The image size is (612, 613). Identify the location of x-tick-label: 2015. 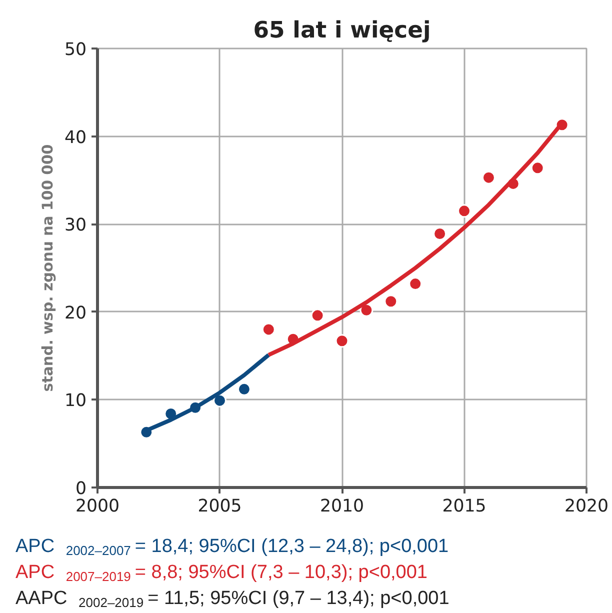
(464, 506).